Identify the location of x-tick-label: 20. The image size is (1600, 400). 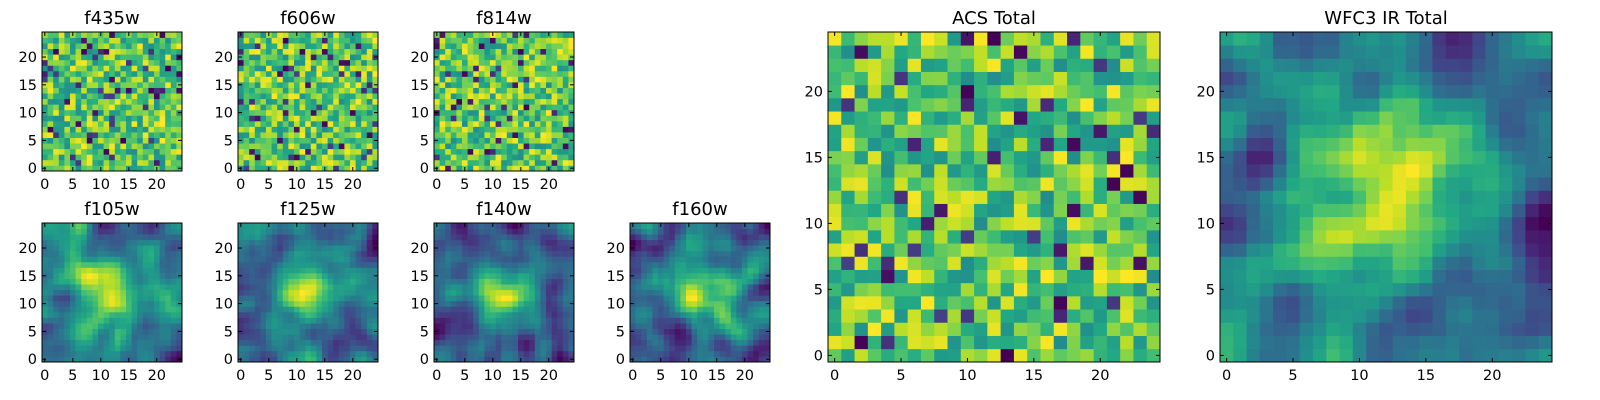
(157, 376).